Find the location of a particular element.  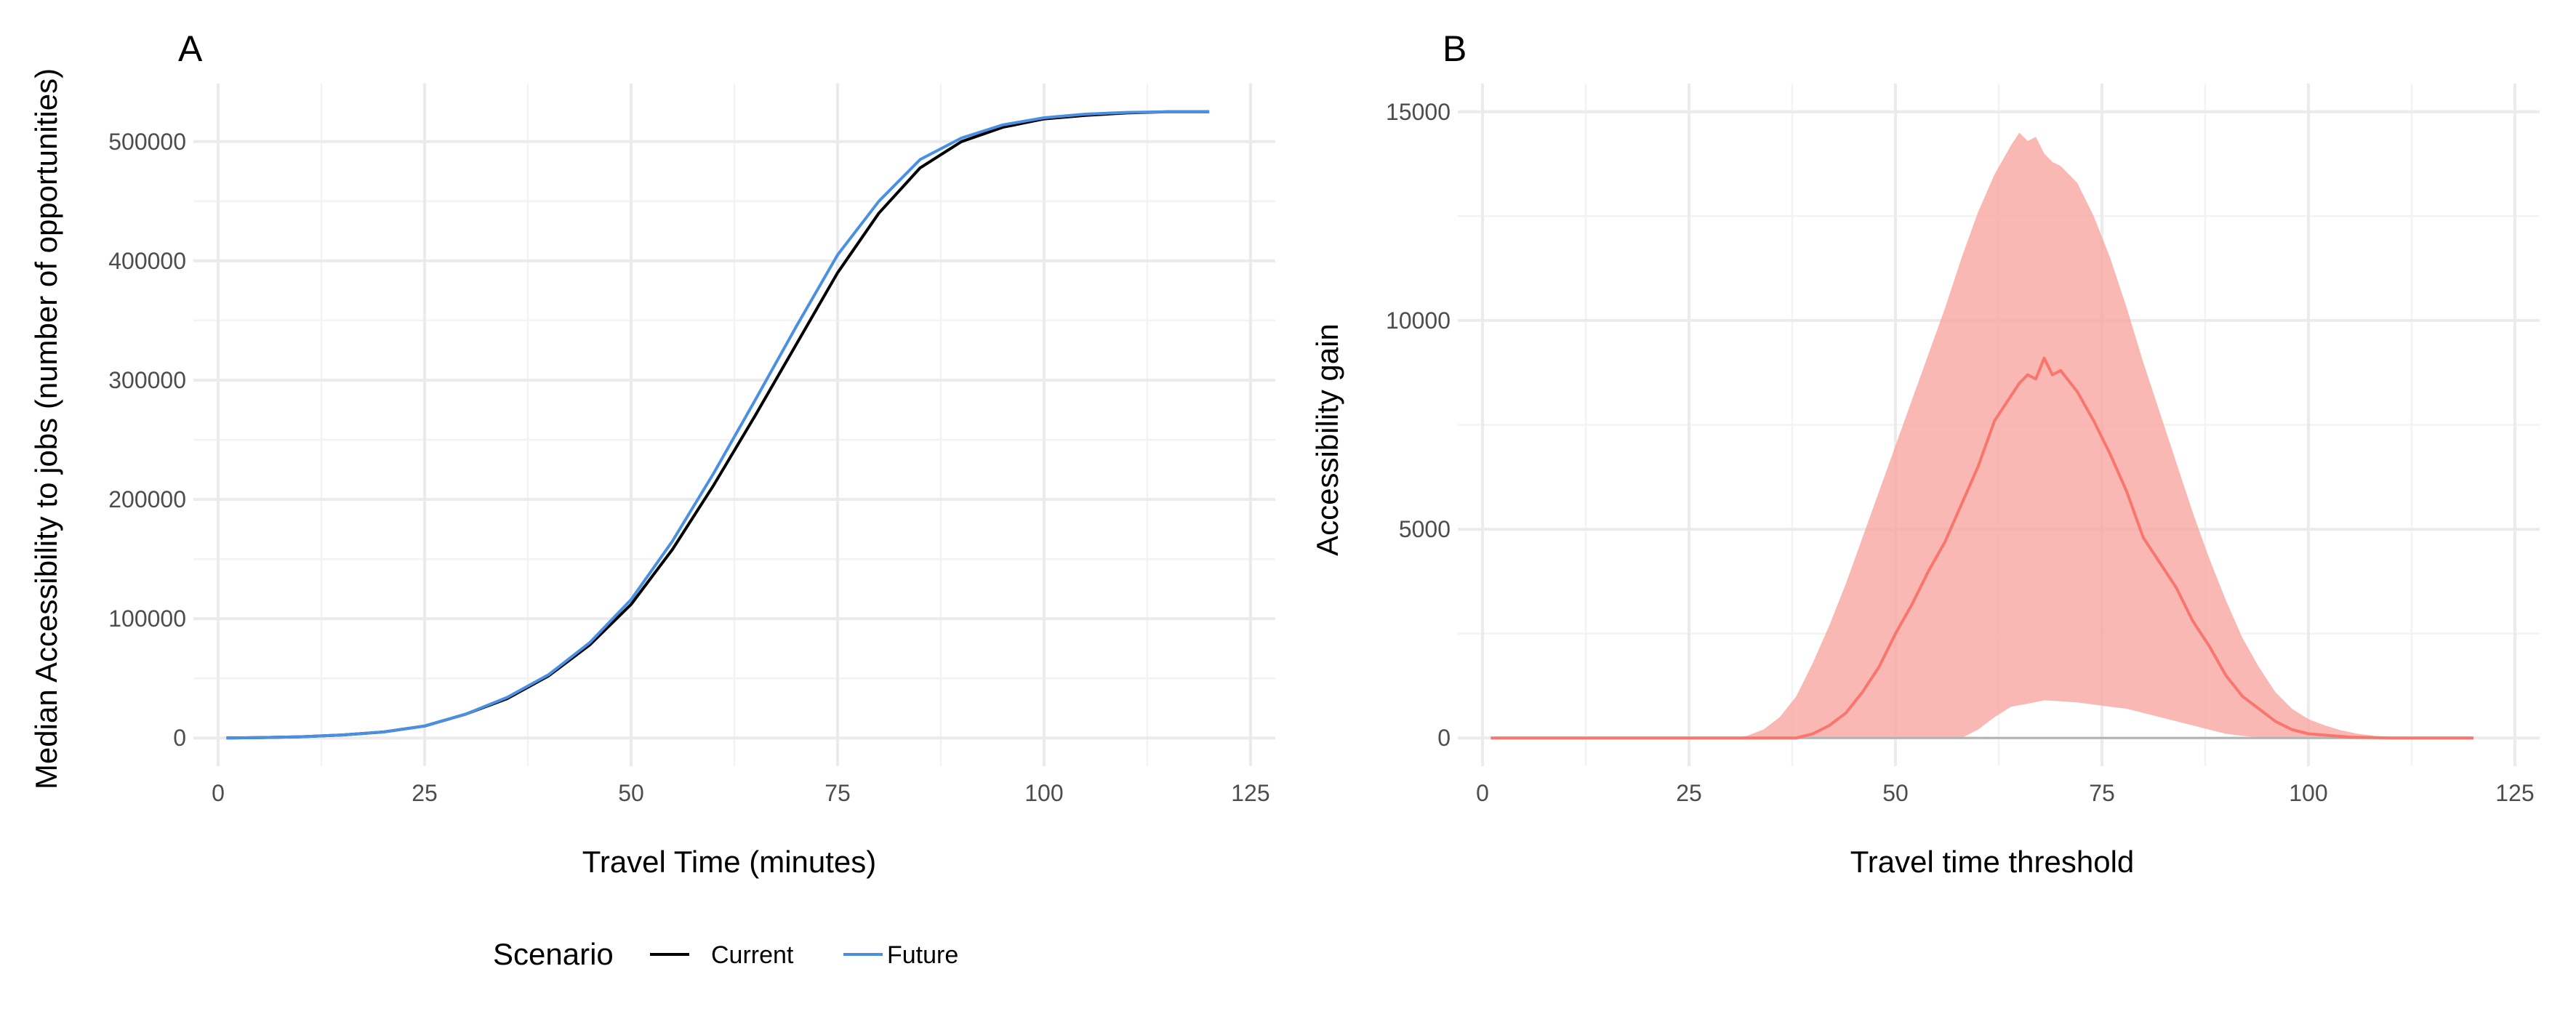

panel-b-tag: B is located at coordinates (1454, 48).